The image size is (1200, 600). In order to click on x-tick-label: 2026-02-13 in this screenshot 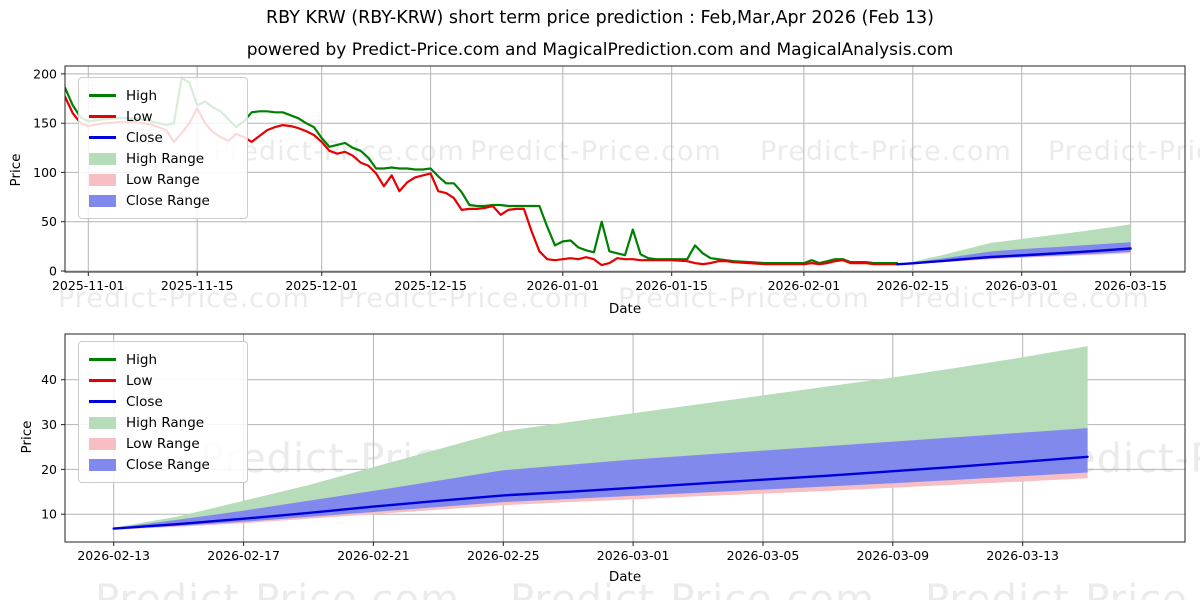, I will do `click(113, 555)`.